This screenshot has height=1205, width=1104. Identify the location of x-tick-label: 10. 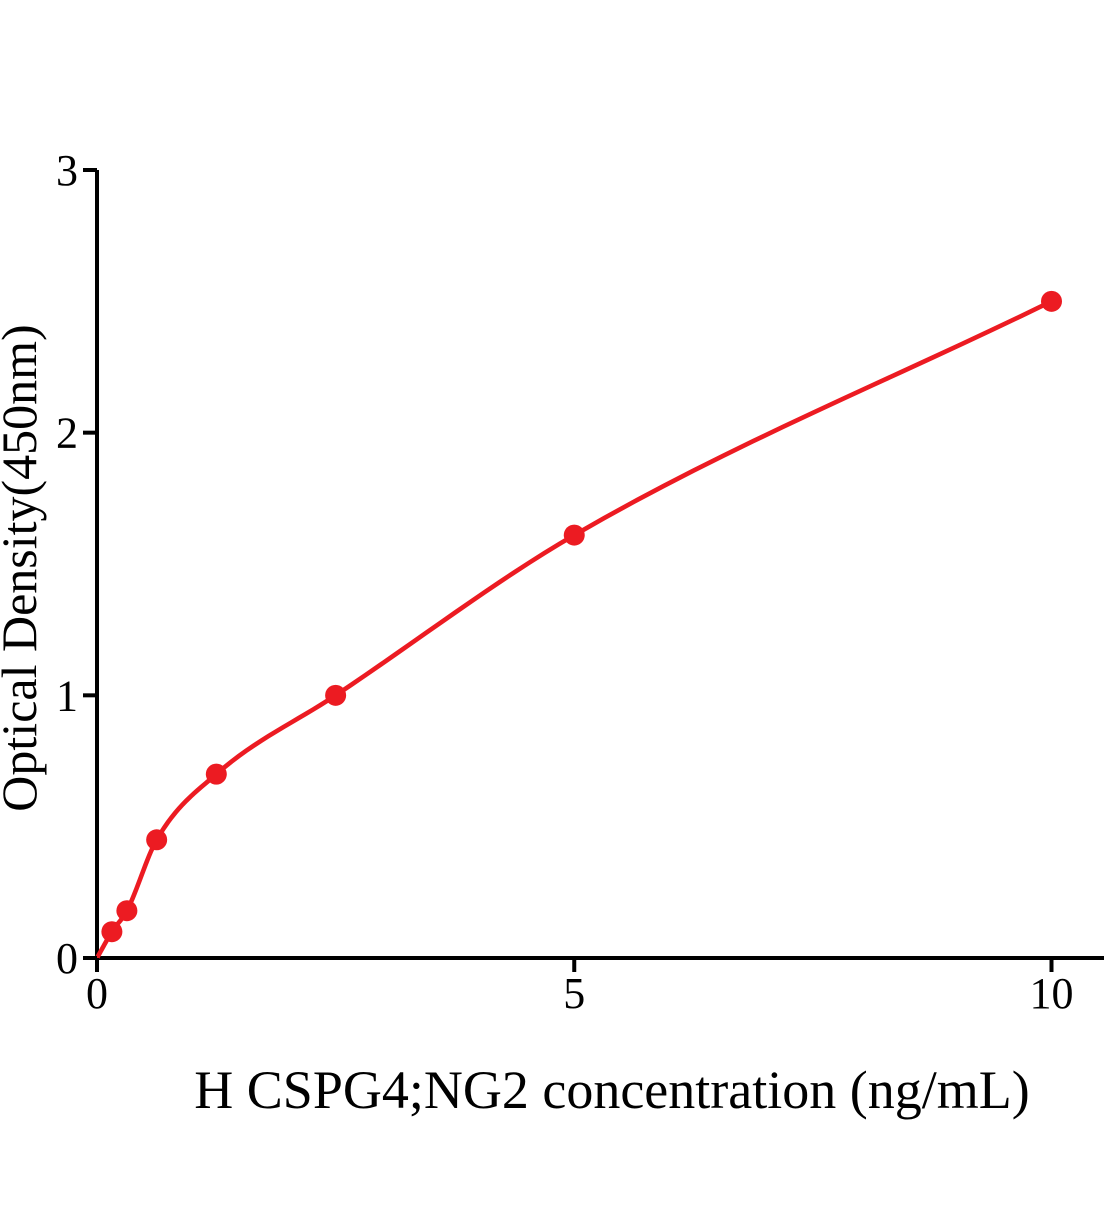
(1052, 993).